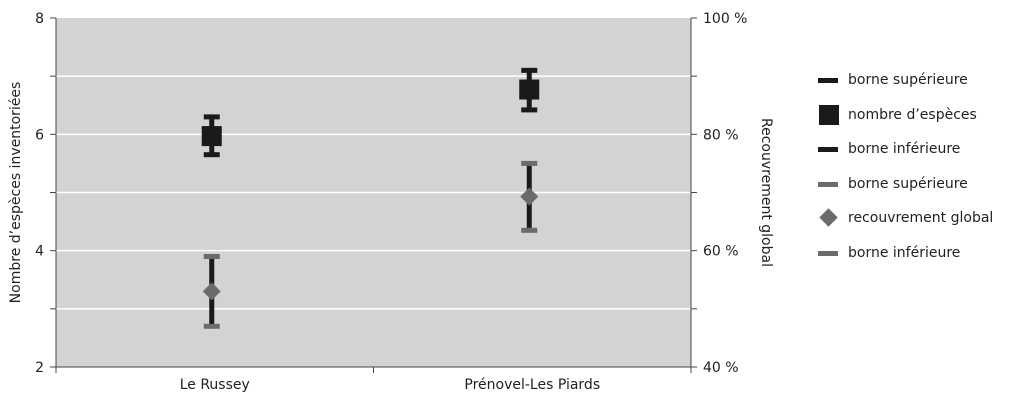 The image size is (1017, 396). I want to click on y2-tick-label: 80 %, so click(721, 135).